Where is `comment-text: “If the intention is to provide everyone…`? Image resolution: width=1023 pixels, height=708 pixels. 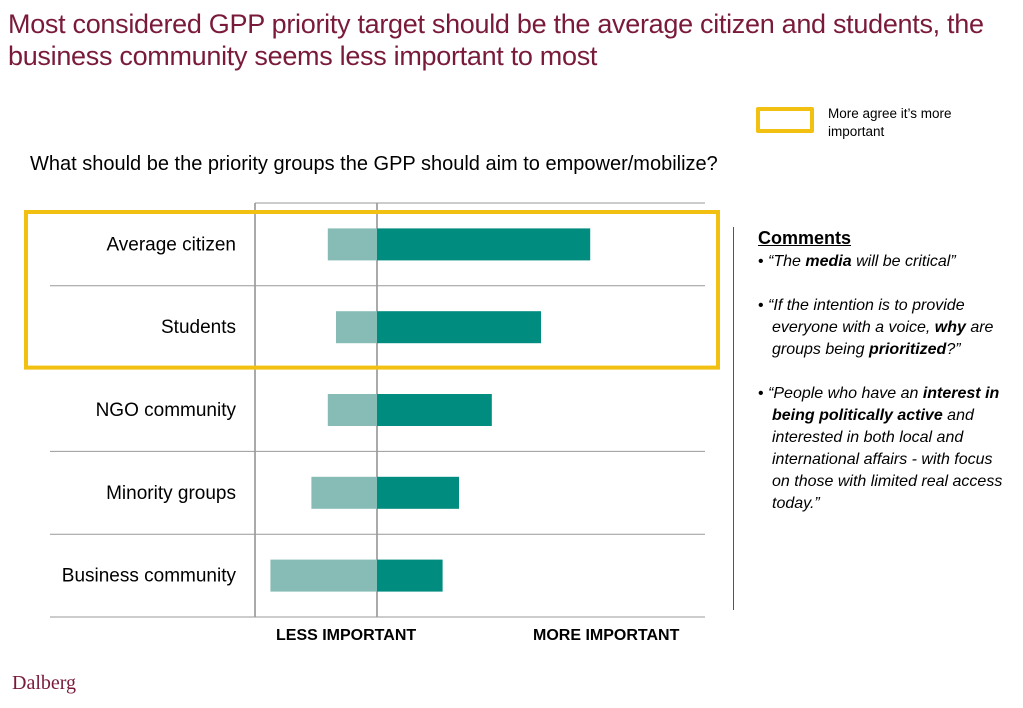
comment-text: “If the intention is to provide everyone… is located at coordinates (866, 316).